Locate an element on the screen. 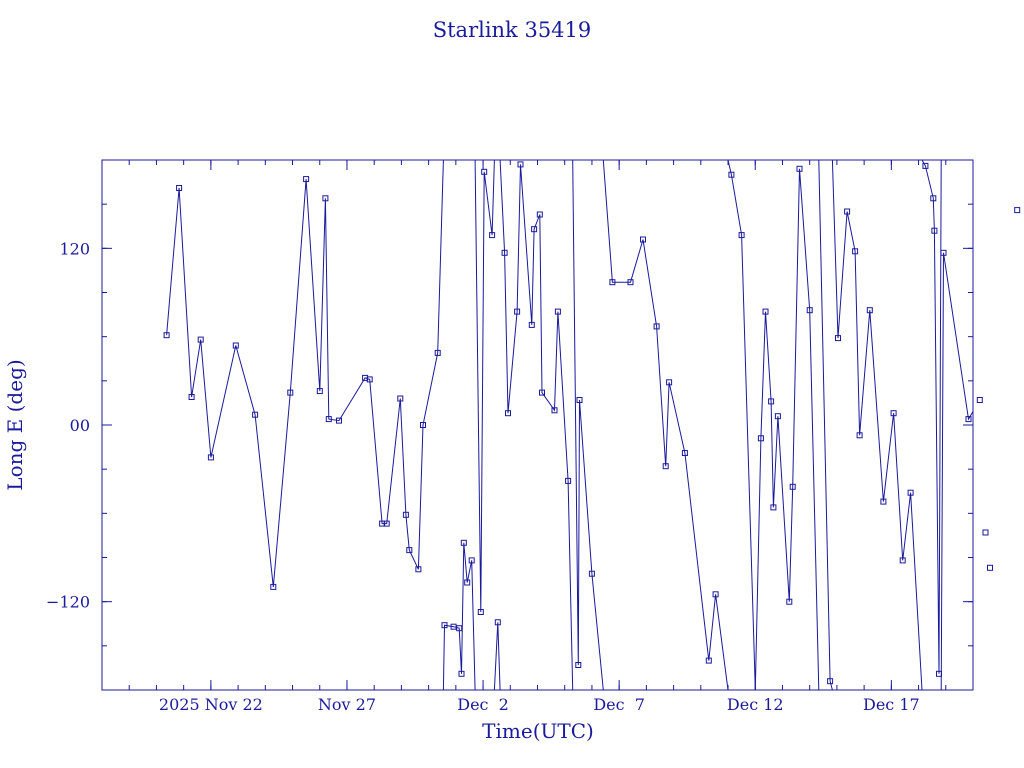 The height and width of the screenshot is (768, 1024). y-tick-label: 00 is located at coordinates (80, 425).